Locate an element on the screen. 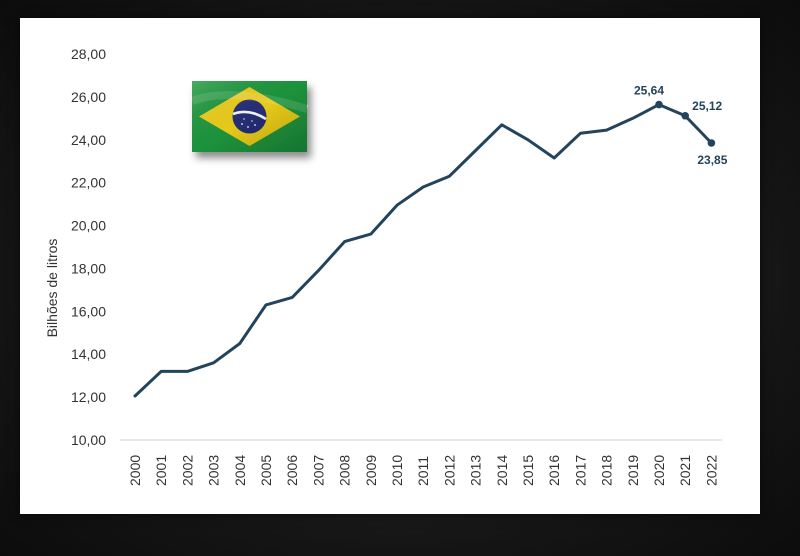 This screenshot has width=800, height=556. y-tick-label: 10,00 is located at coordinates (88, 440).